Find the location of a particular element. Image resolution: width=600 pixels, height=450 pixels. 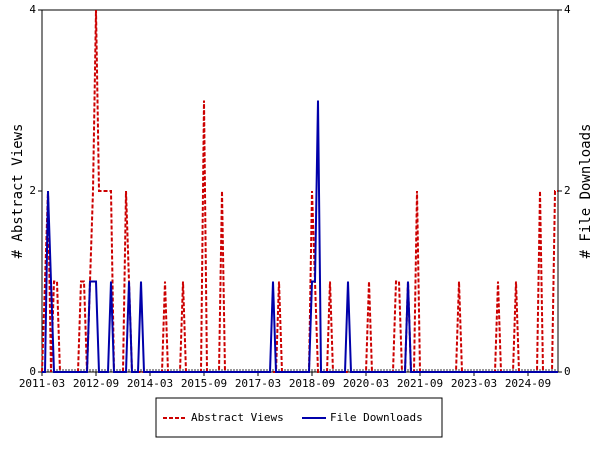

x-tick-label: 2012-09 is located at coordinates (96, 383).